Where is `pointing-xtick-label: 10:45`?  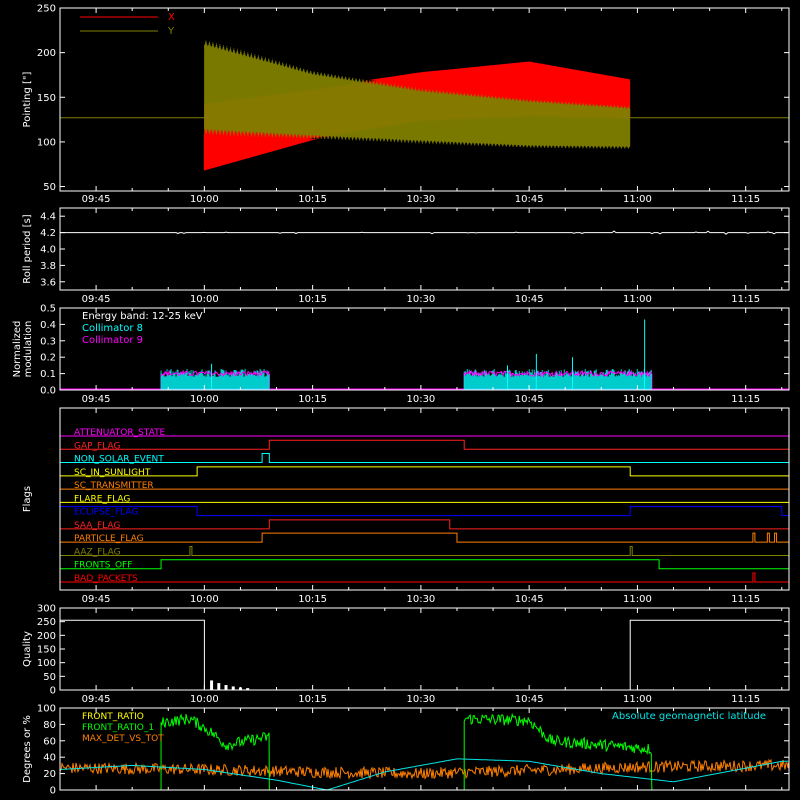
pointing-xtick-label: 10:45 is located at coordinates (529, 199).